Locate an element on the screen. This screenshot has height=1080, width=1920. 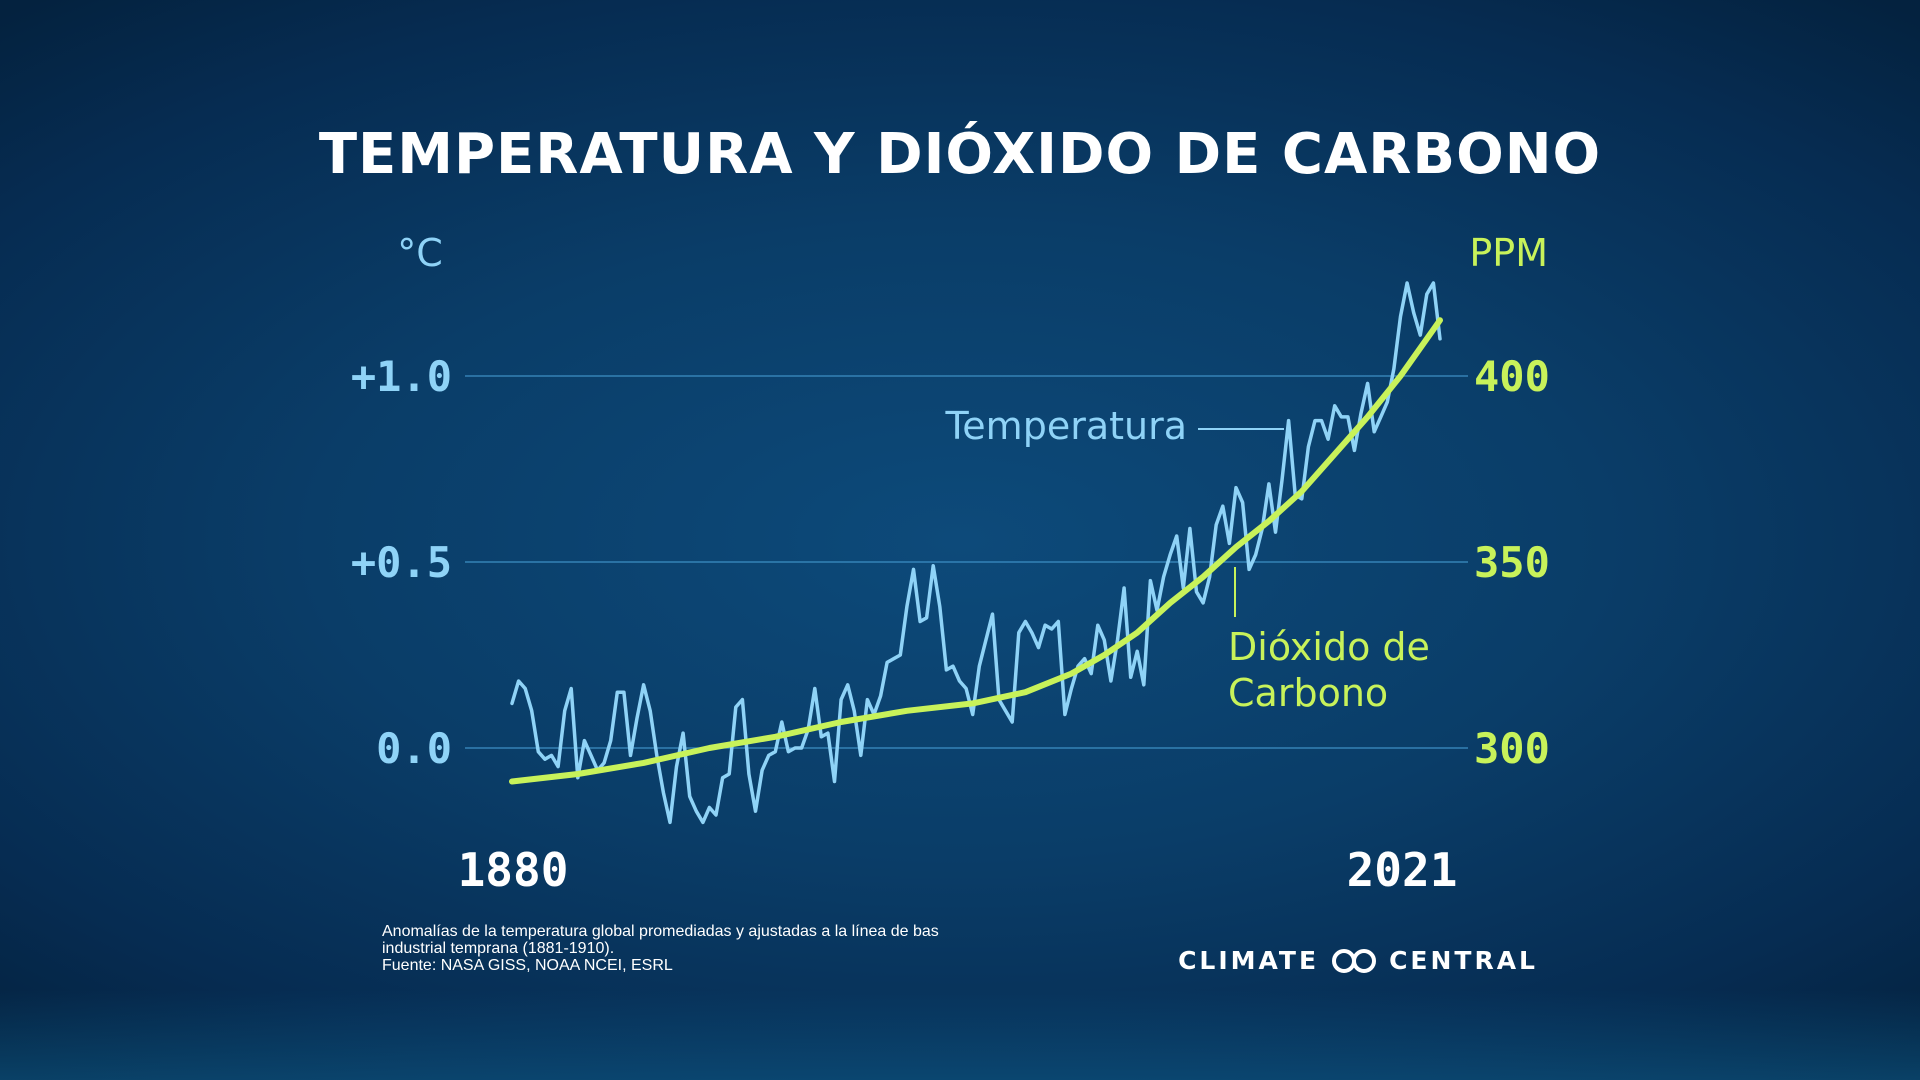
logo-text-right: CENTRAL is located at coordinates (1463, 960).